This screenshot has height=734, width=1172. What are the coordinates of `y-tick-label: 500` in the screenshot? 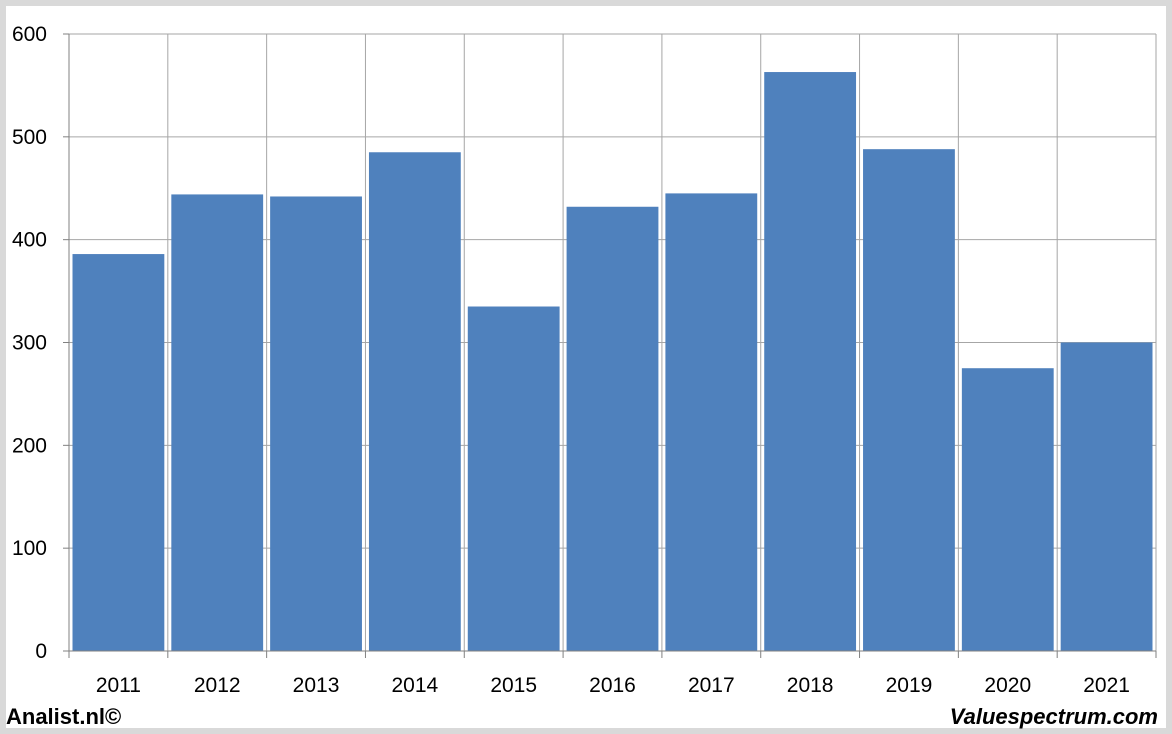 It's located at (29, 137).